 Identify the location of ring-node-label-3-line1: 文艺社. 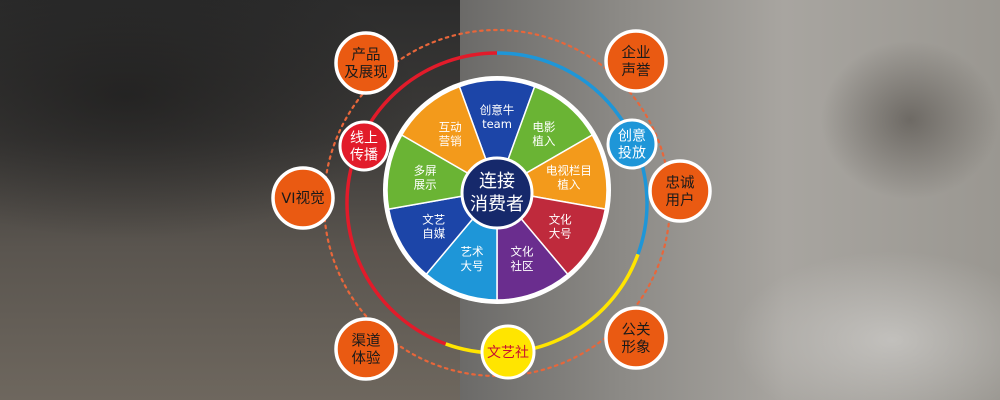
(508, 353).